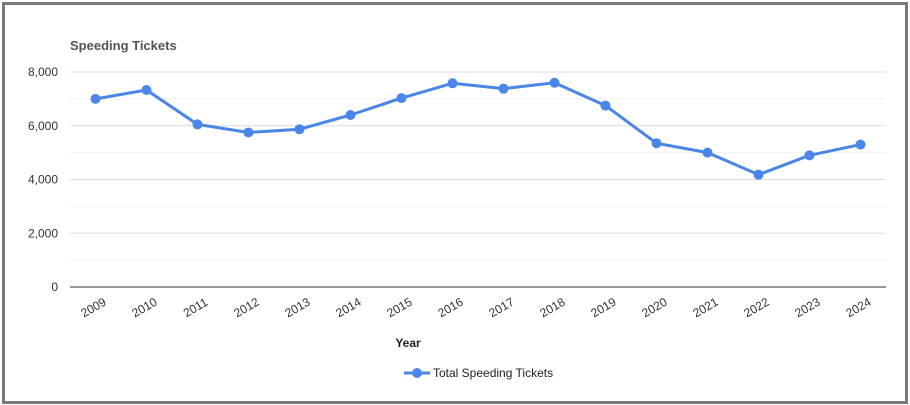  What do you see at coordinates (54, 287) in the screenshot?
I see `y-tick-label: 0` at bounding box center [54, 287].